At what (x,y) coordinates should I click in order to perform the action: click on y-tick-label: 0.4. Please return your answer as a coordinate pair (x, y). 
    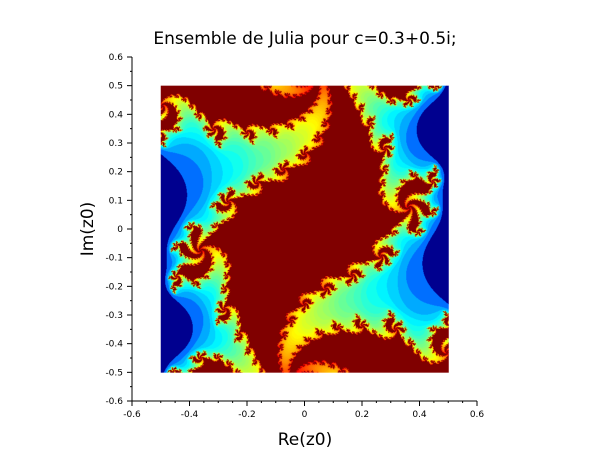
    Looking at the image, I should click on (116, 115).